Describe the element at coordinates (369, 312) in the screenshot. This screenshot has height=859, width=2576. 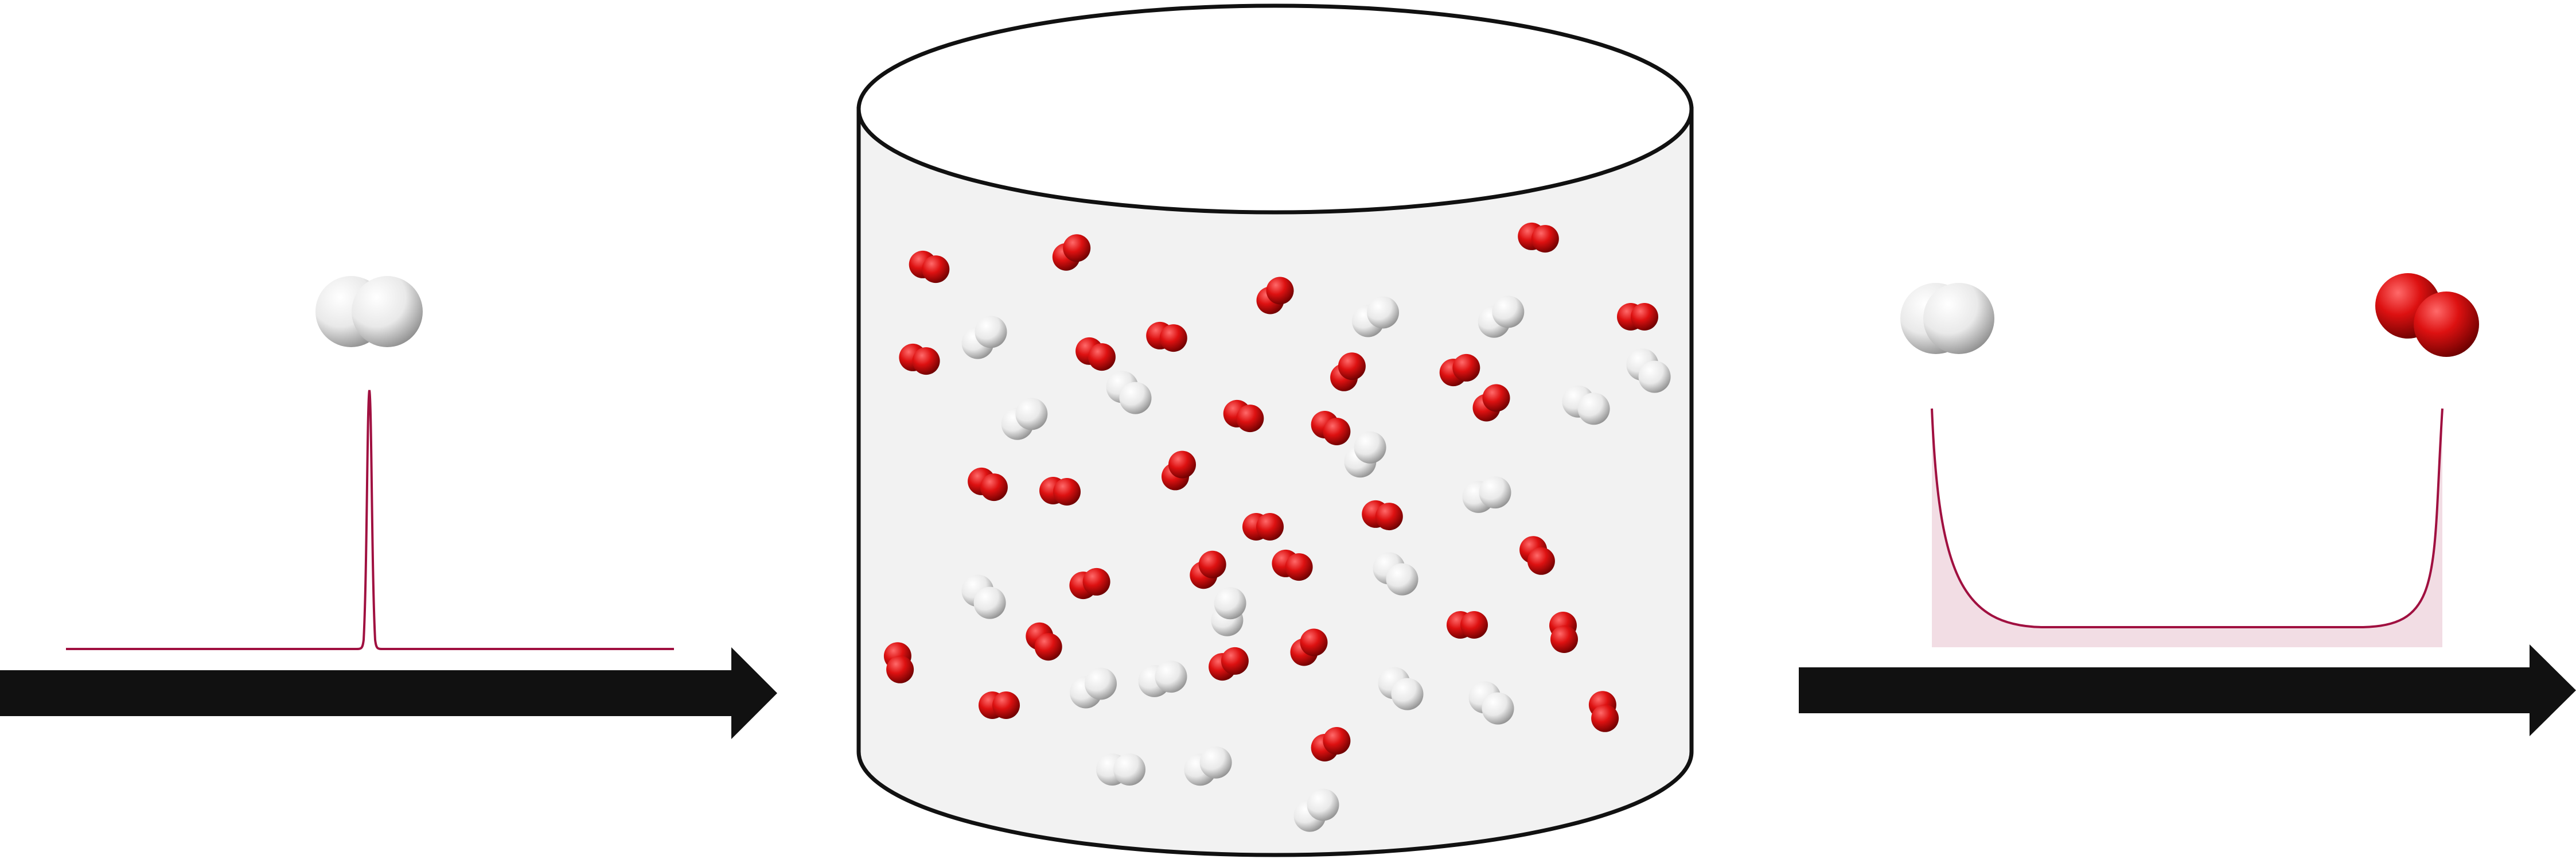
I see `input-hydrogen-molecule` at that location.